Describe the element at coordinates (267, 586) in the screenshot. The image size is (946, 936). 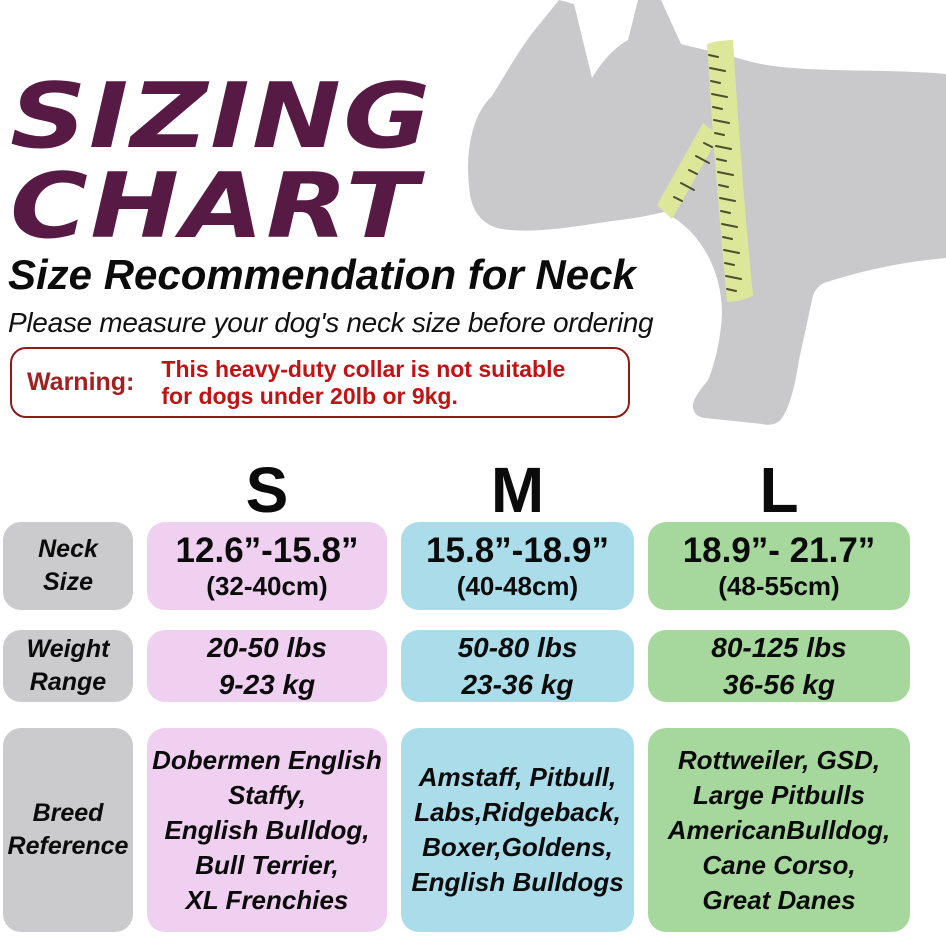
I see `neck-size-s-cm: (32-40cm)` at that location.